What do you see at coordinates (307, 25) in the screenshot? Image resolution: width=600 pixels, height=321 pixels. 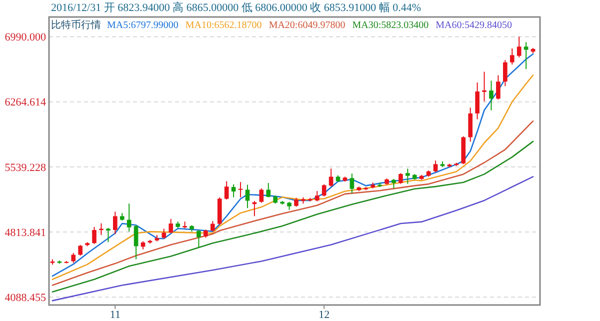 I see `text: MA20:6049.97800` at bounding box center [307, 25].